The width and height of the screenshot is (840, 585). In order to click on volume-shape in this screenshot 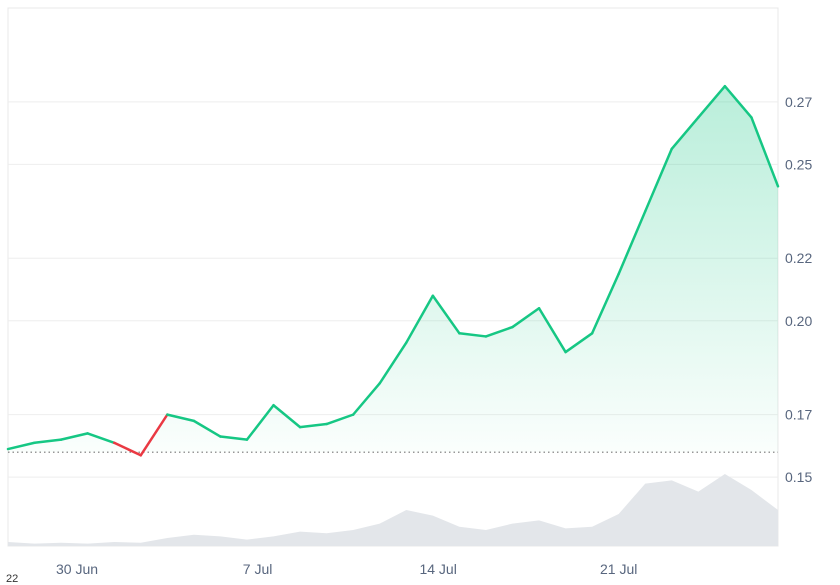, I will do `click(393, 510)`.